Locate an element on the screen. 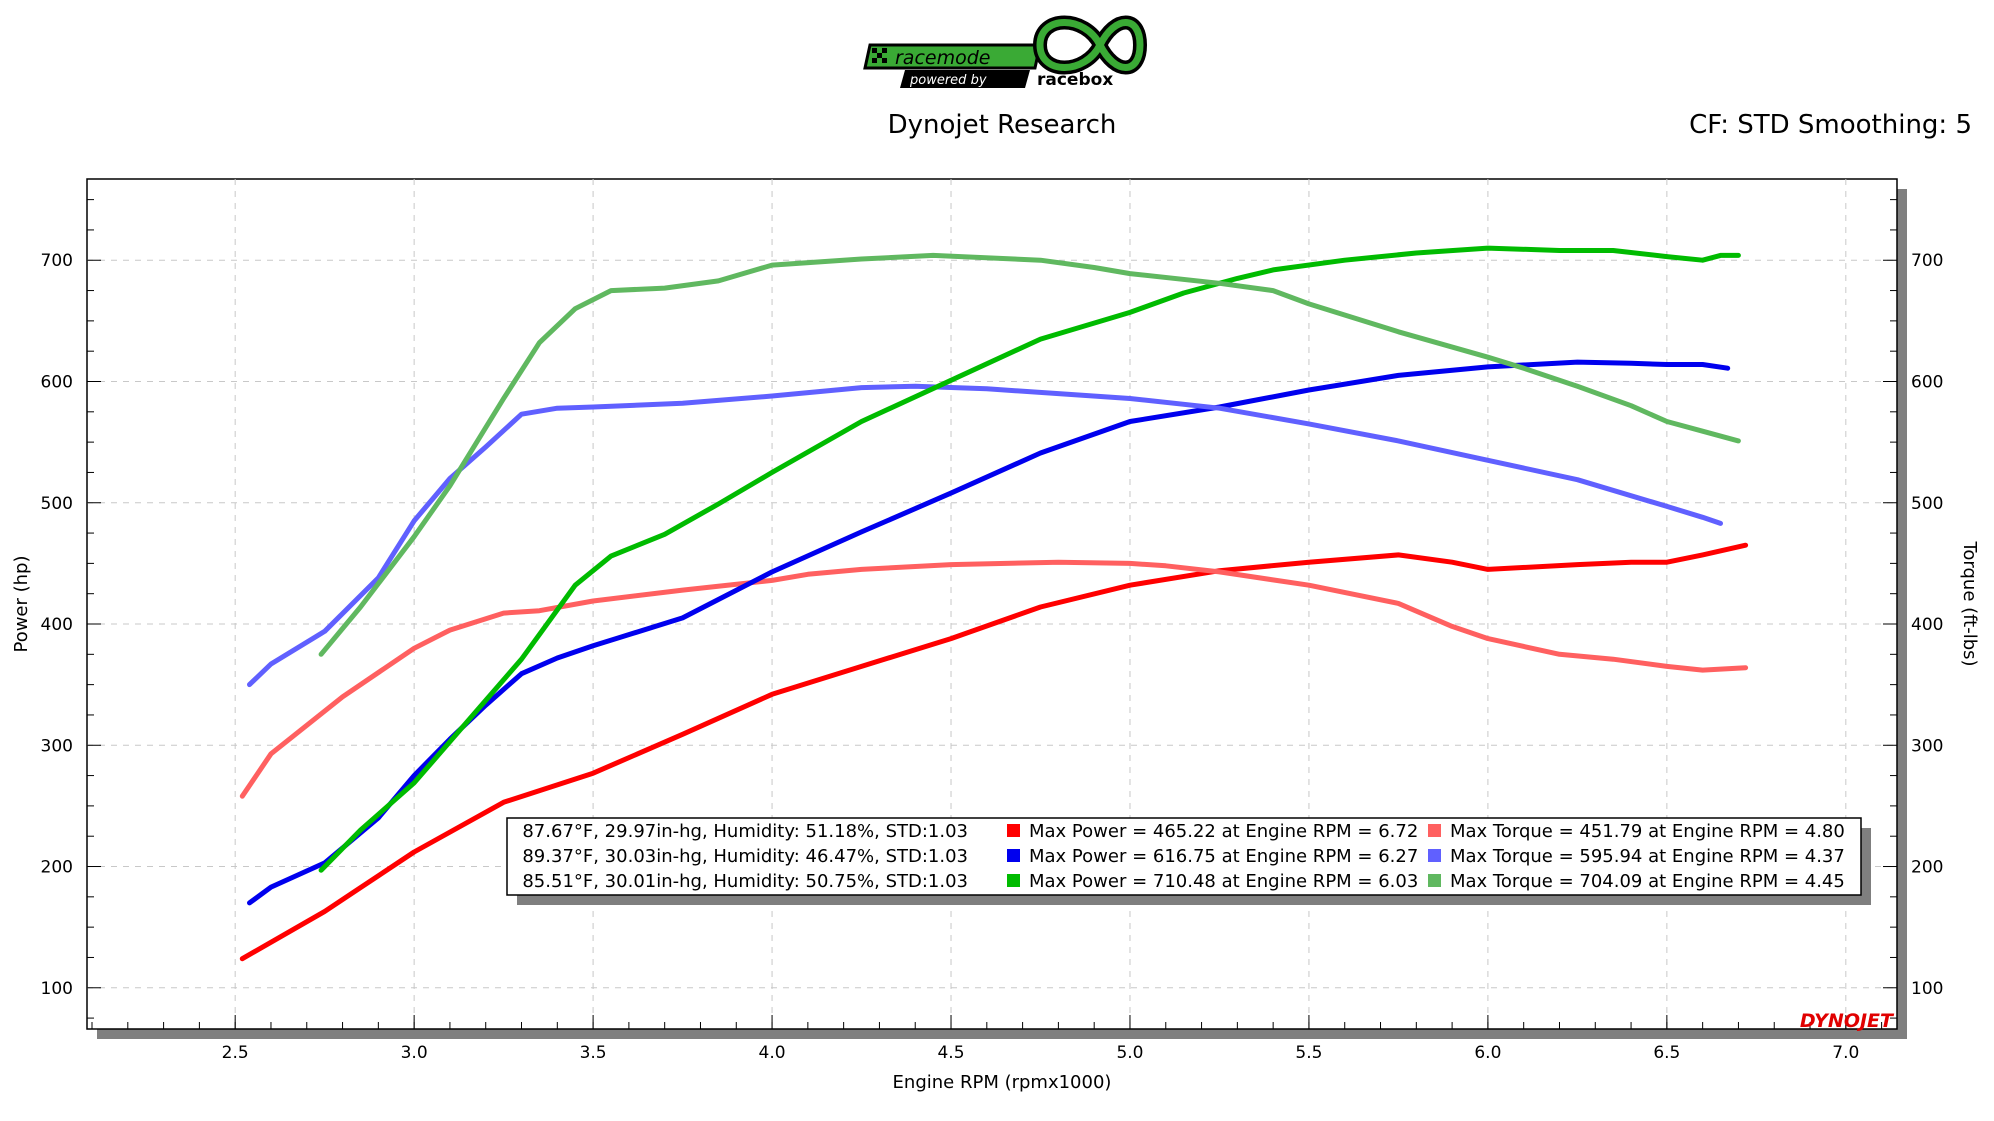 This screenshot has height=1121, width=1994. x-tick-label: 3.5 is located at coordinates (593, 1053).